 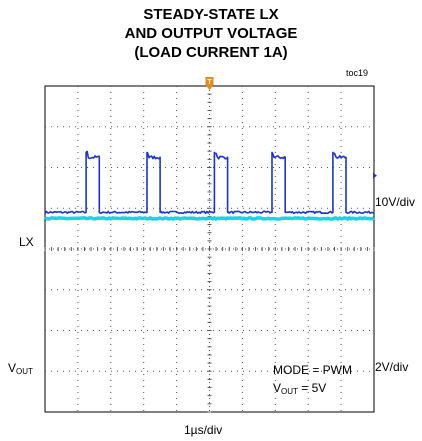 I want to click on lx-scale-label: 10V/div, so click(x=395, y=202).